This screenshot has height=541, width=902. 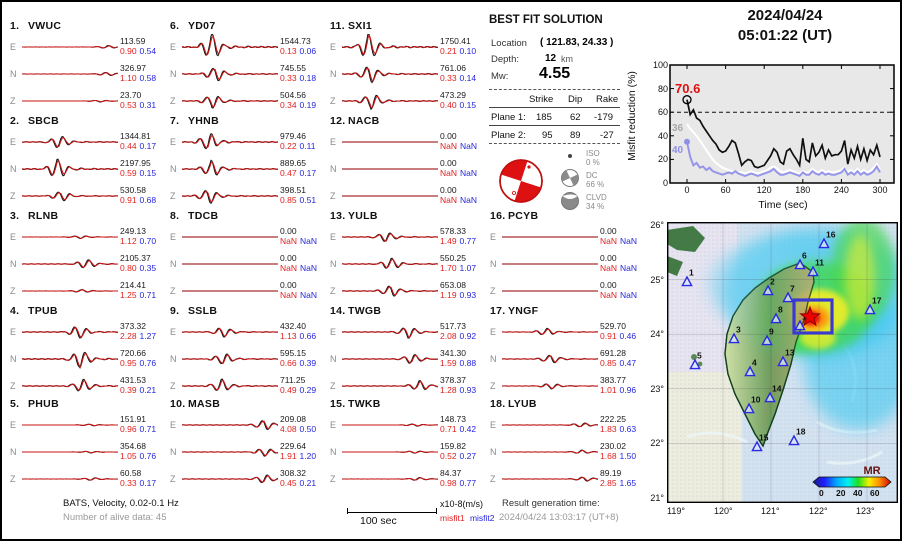 I want to click on waveform-row: E 249.13 1.12 0.70, so click(x=89, y=236).